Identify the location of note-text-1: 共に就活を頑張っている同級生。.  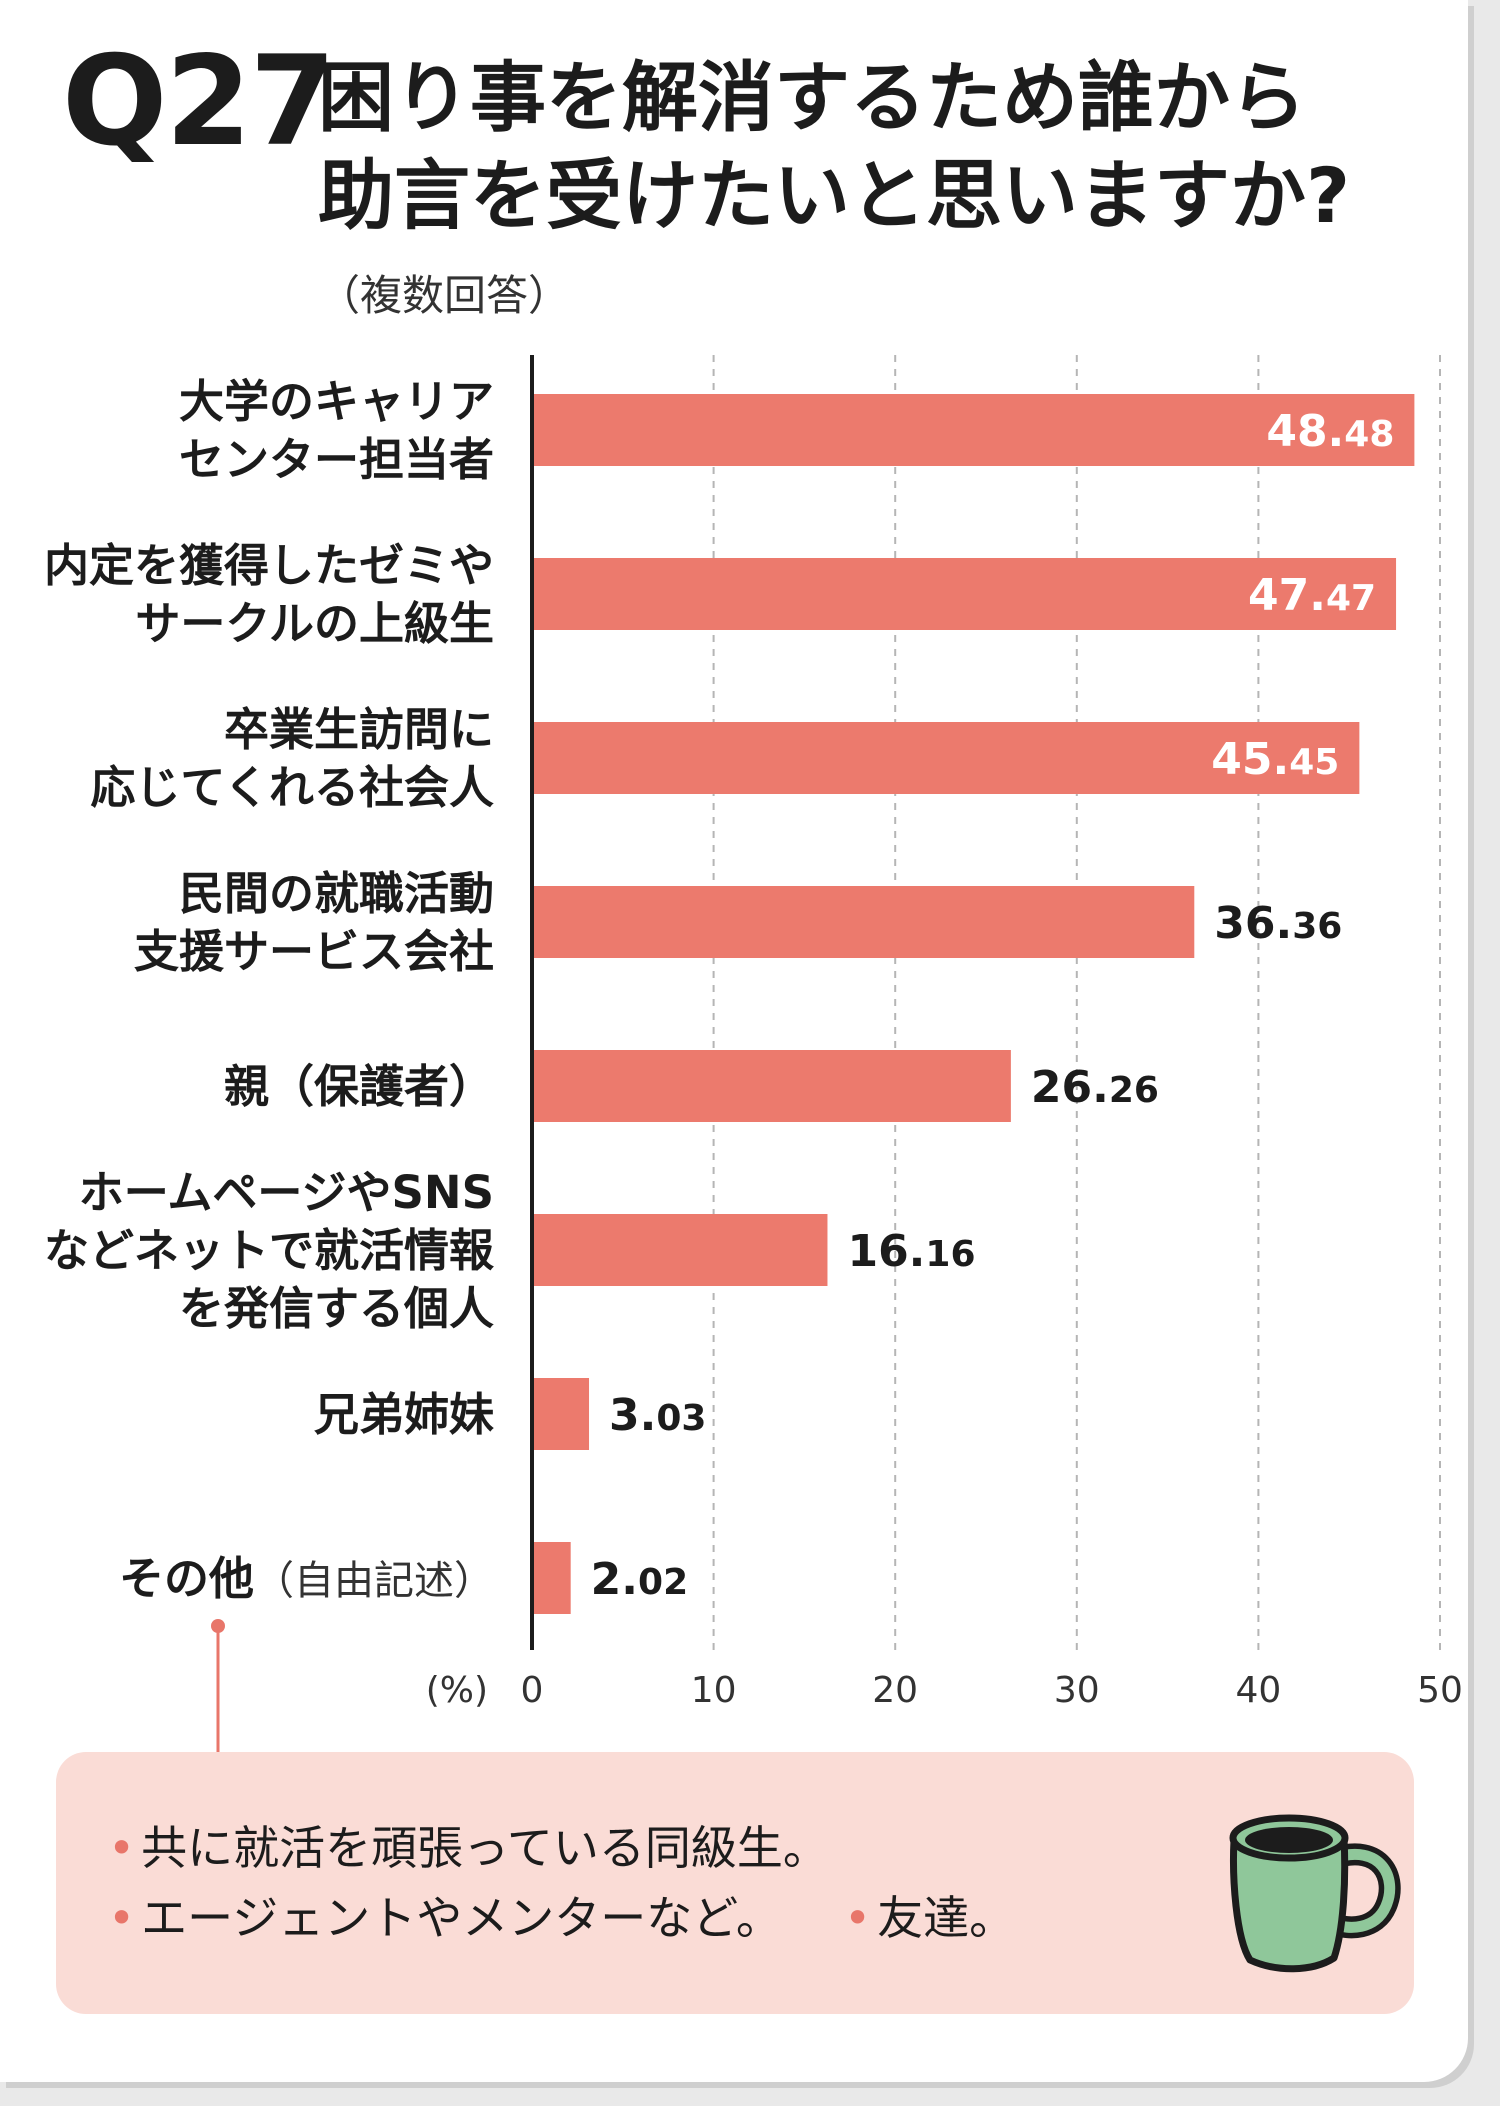
(485, 1848).